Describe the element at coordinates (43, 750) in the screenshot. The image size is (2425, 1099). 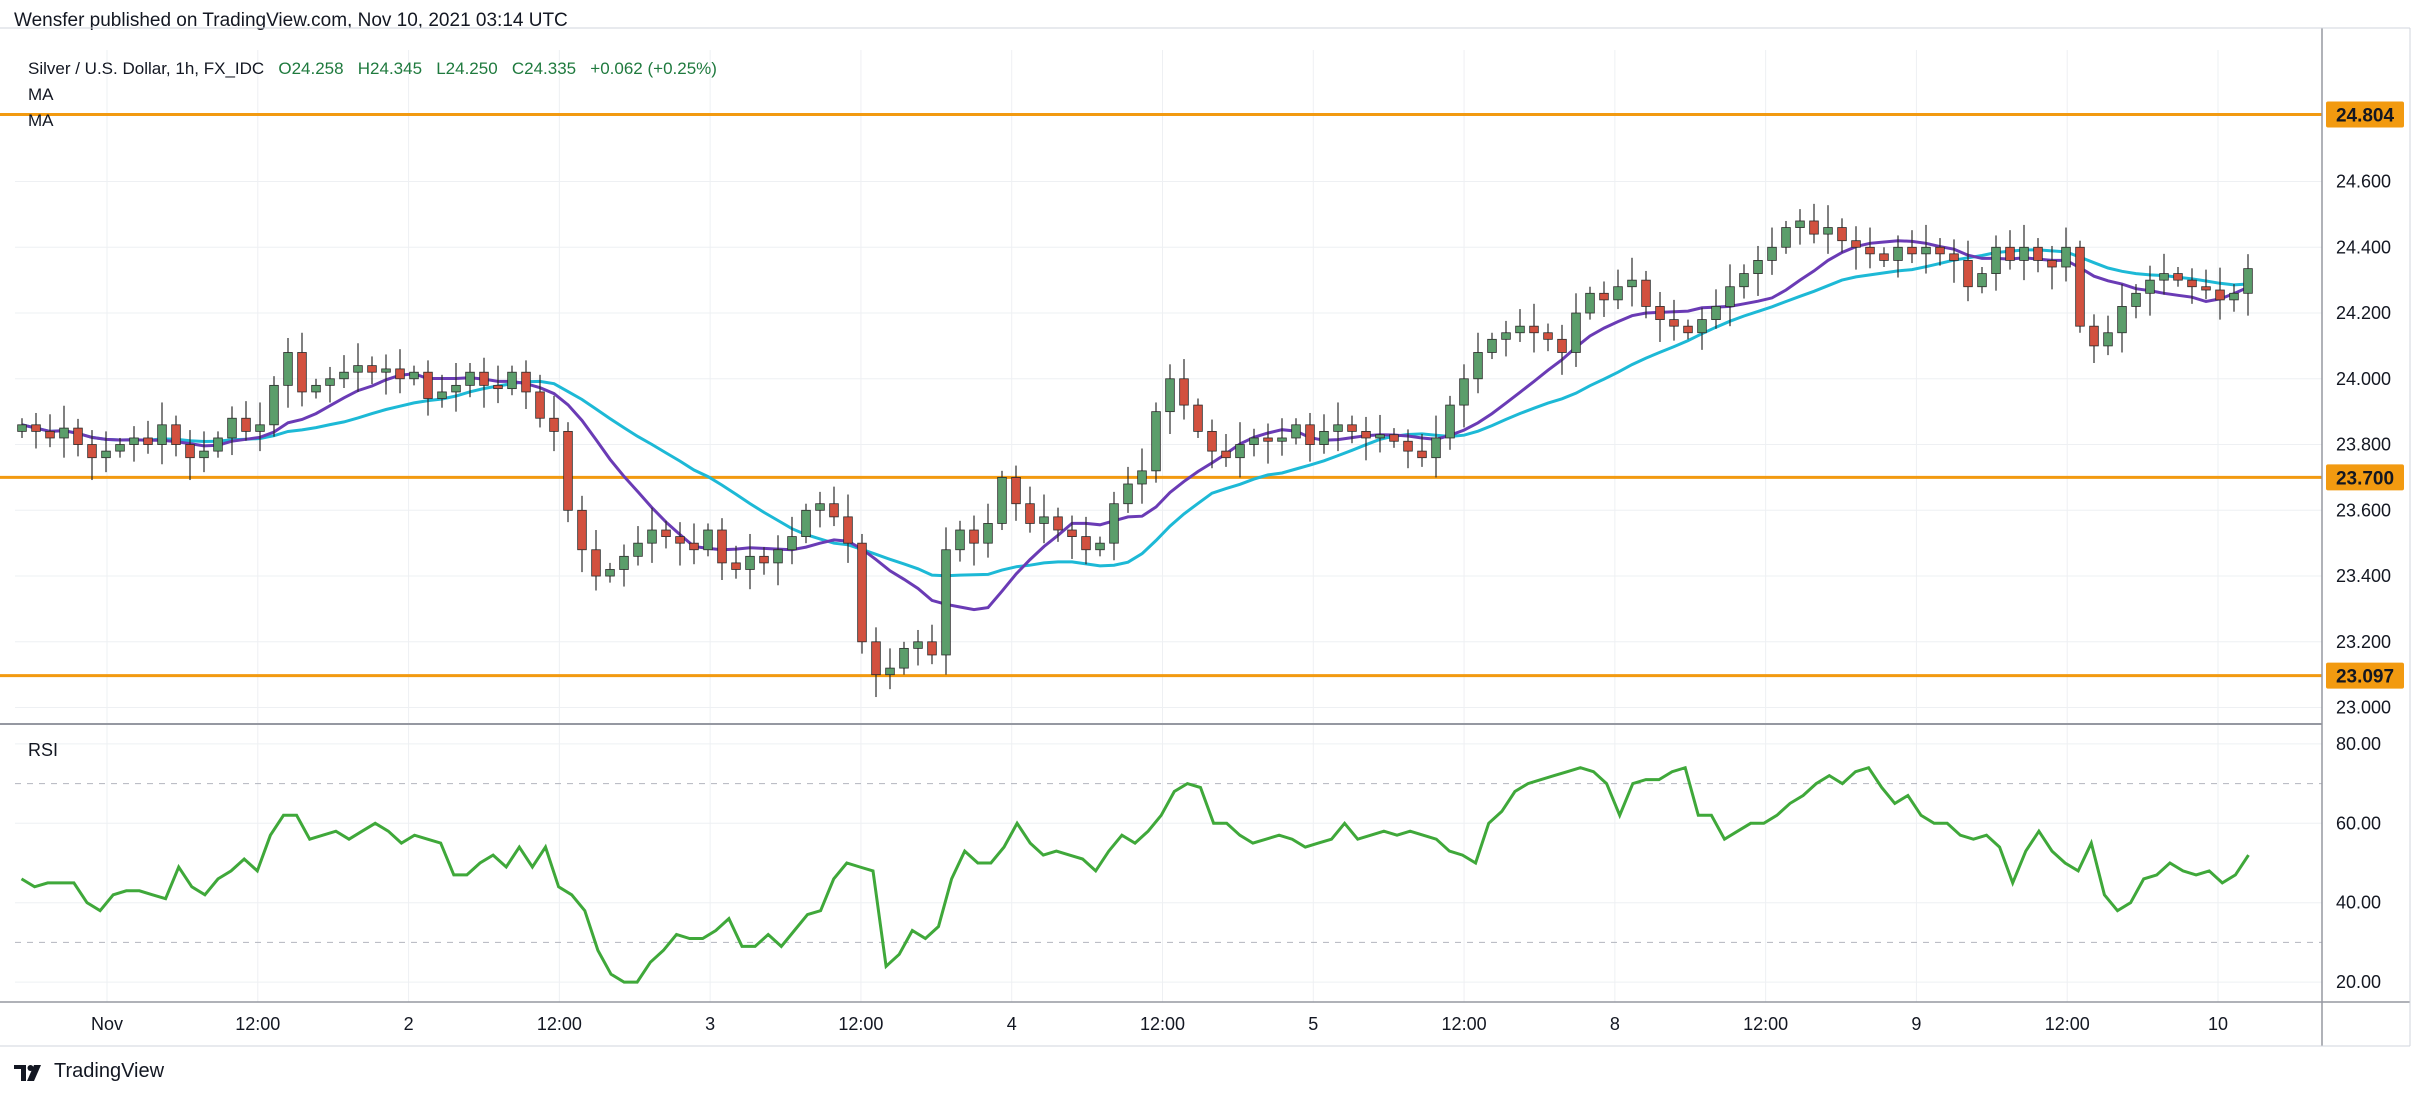
I see `rsi-label: RSI` at that location.